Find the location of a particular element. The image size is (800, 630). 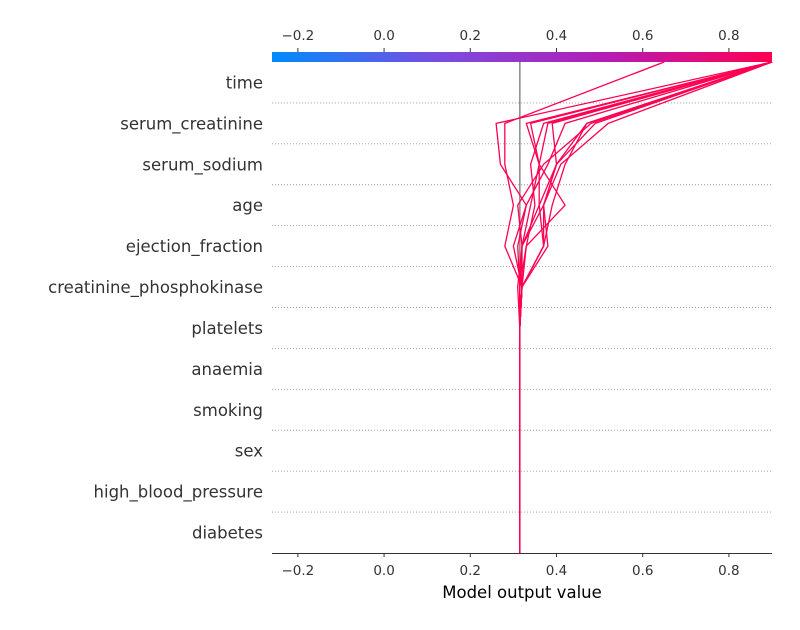

feature-label-diabetes: diabetes is located at coordinates (227, 533).